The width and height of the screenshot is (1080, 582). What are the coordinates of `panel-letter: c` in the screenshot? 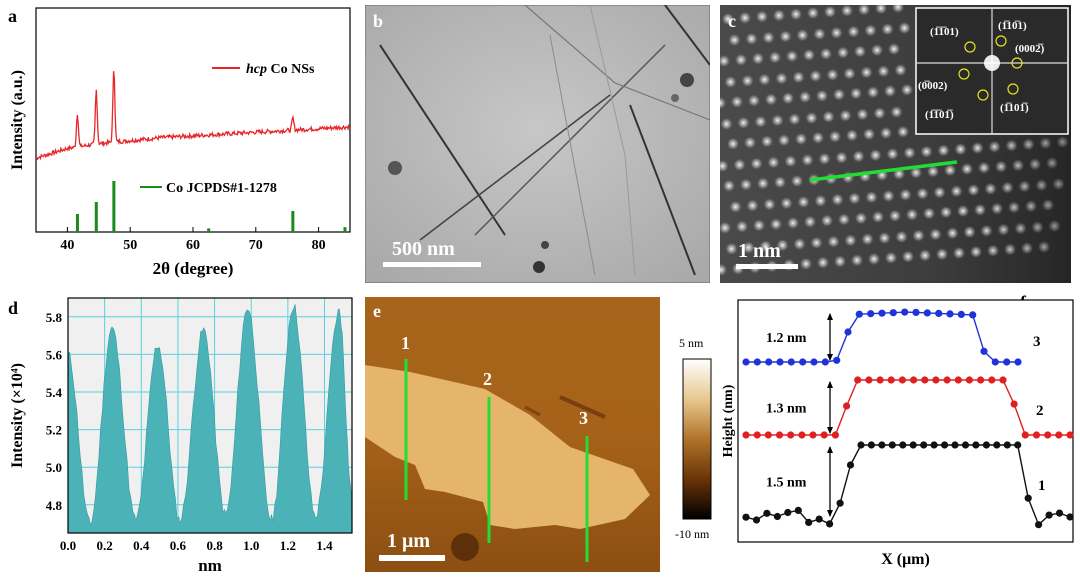 It's located at (732, 21).